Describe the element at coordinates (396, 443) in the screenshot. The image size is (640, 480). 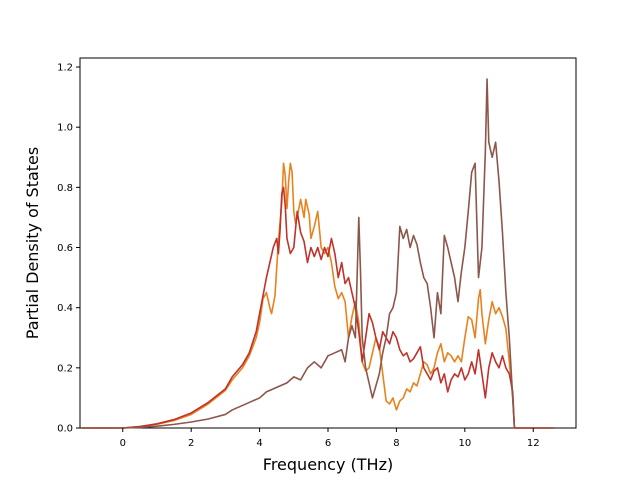
I see `x-tick-label: 8` at that location.